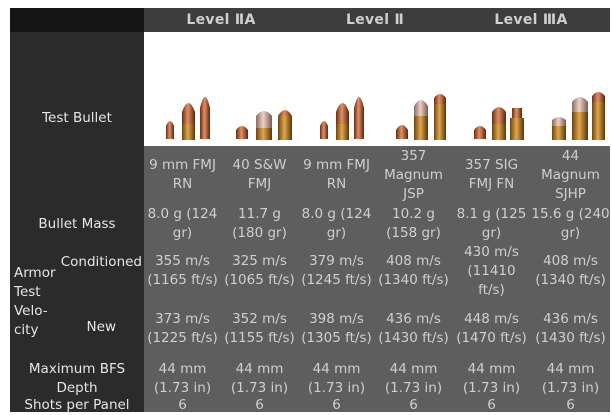 The width and height of the screenshot is (612, 415). What do you see at coordinates (77, 379) in the screenshot?
I see `row-label-bfs-depth: Maximum BFS Depth` at bounding box center [77, 379].